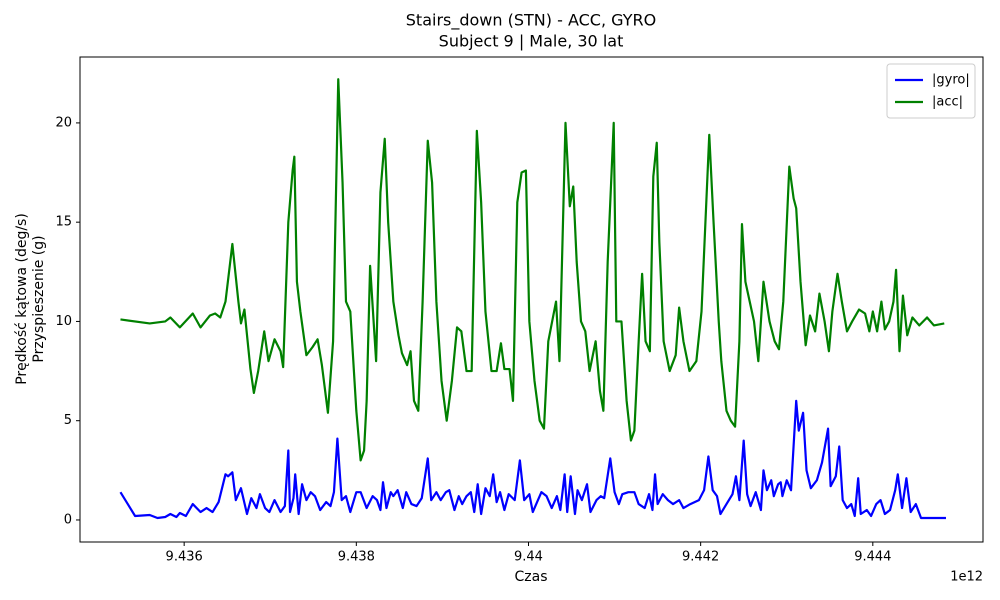 The width and height of the screenshot is (1000, 600). What do you see at coordinates (947, 102) in the screenshot?
I see `legend-label: |acc|` at bounding box center [947, 102].